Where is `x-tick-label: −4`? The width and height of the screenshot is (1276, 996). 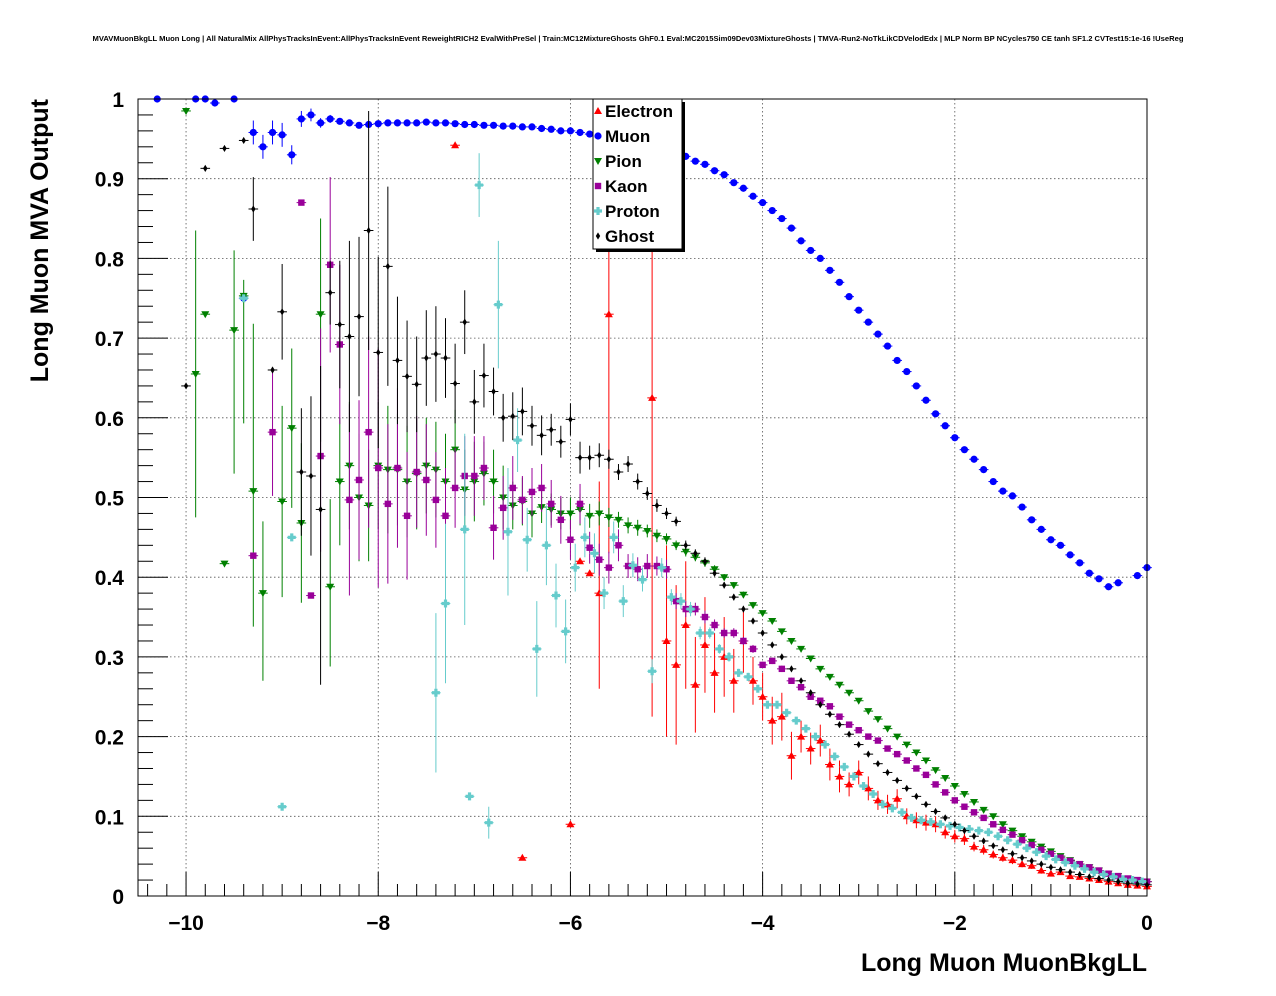 x-tick-label: −4 is located at coordinates (763, 923).